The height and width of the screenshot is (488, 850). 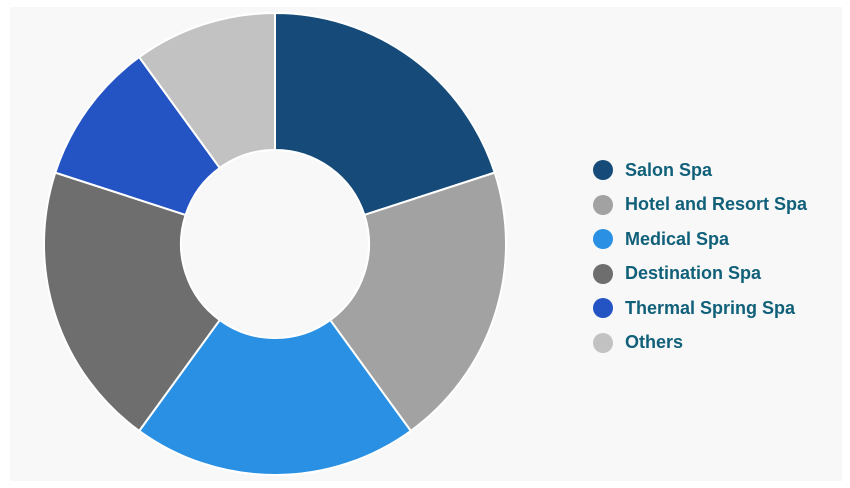 I want to click on donut-slice-salon-spa, so click(x=385, y=114).